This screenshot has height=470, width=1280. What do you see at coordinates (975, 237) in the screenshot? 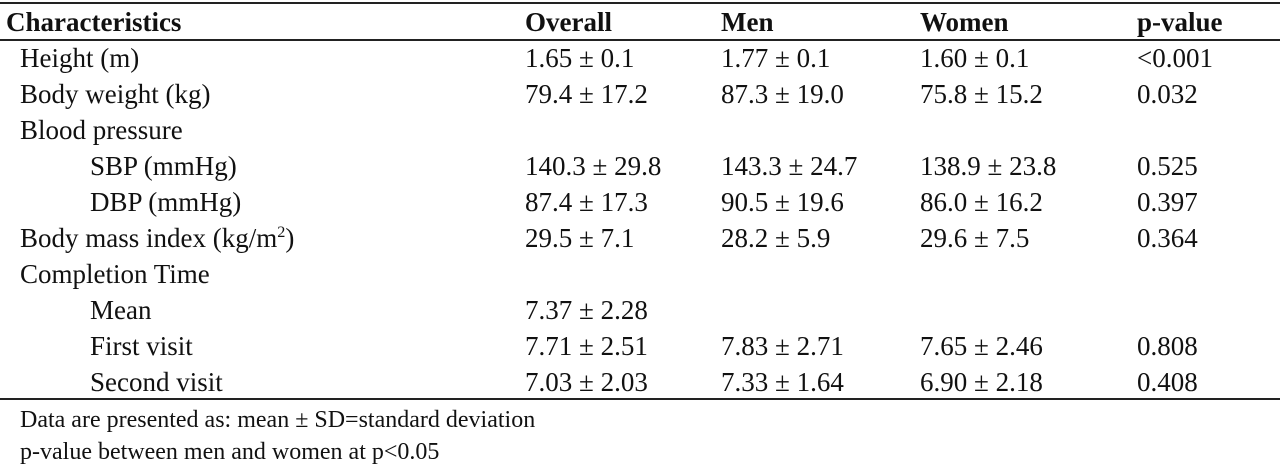
I see `cell-women: 29.6 ± 7.5` at bounding box center [975, 237].